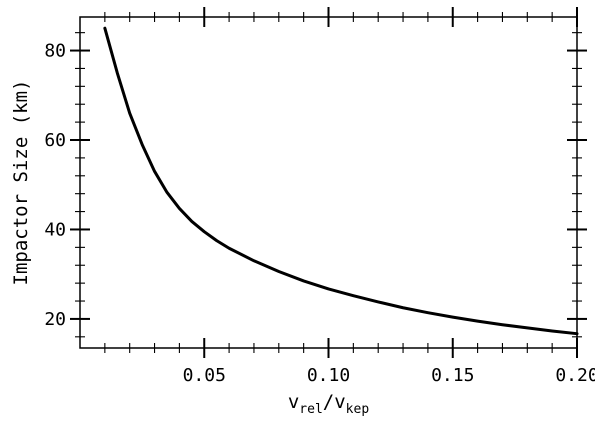 This screenshot has height=425, width=595. What do you see at coordinates (310, 409) in the screenshot?
I see `x-axis-label-sub-rel: rel` at bounding box center [310, 409].